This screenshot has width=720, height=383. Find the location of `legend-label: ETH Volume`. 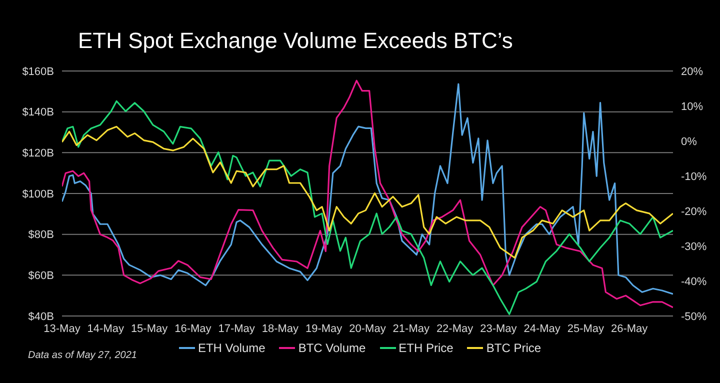

legend-label: ETH Volume is located at coordinates (232, 348).